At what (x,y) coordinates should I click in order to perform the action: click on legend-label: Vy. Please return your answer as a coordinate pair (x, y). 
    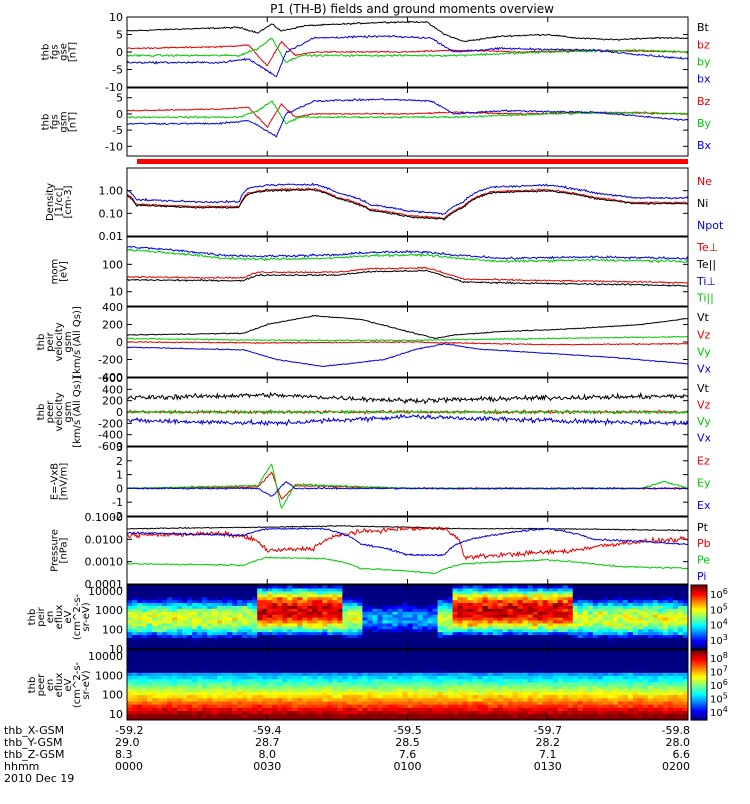
    Looking at the image, I should click on (704, 421).